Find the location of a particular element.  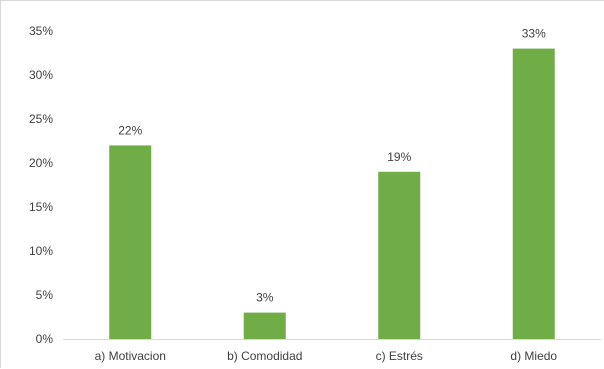

y-tick-label: 20% is located at coordinates (41, 163).